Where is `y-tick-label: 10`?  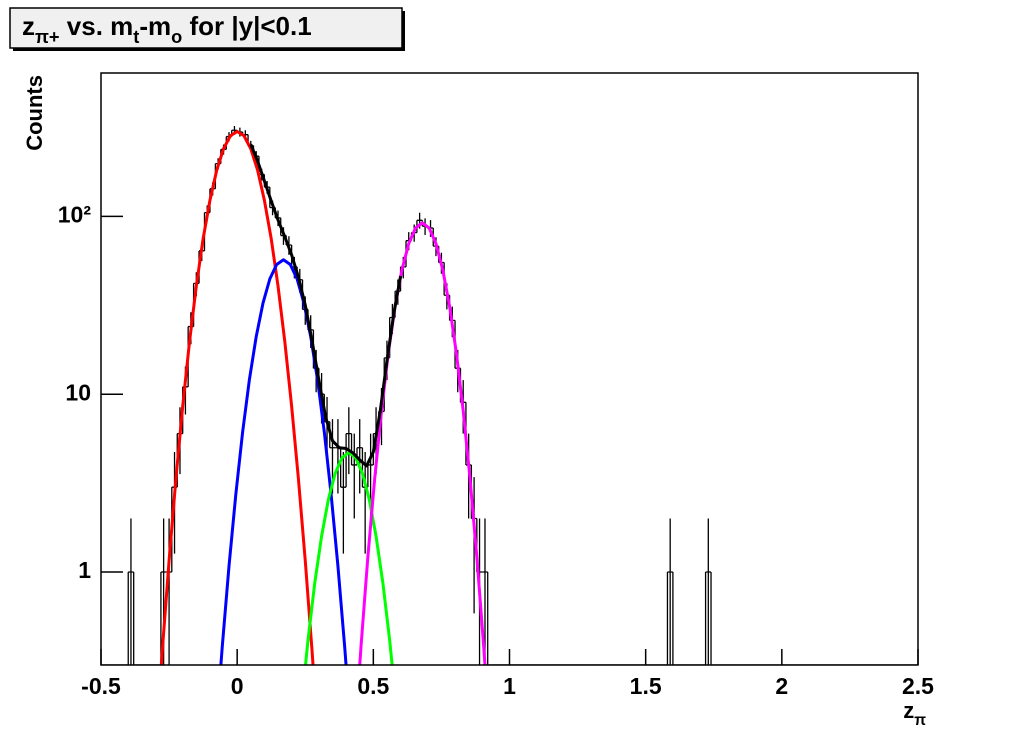
y-tick-label: 10 is located at coordinates (78, 392).